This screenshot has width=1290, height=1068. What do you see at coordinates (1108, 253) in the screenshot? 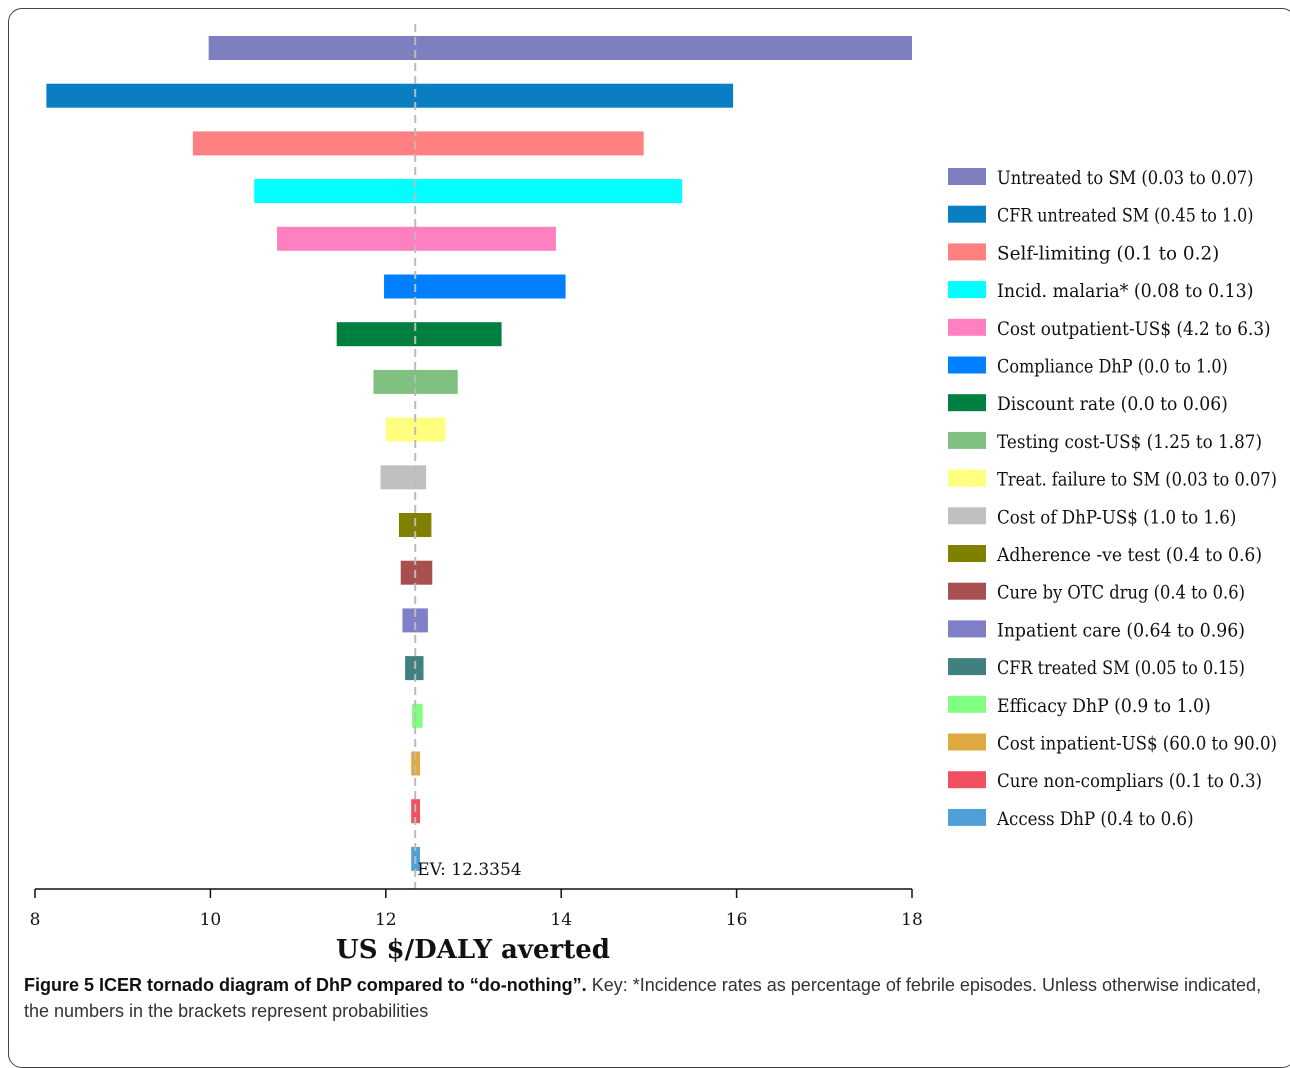
I see `legend-label-2: Self-limiting (0.1 to 0.2)` at bounding box center [1108, 253].